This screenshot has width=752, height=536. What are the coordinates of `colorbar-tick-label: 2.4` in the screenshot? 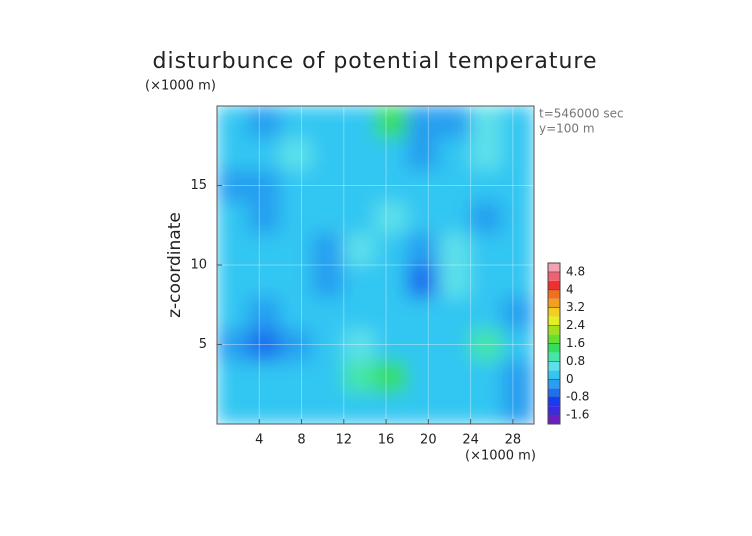 It's located at (575, 325).